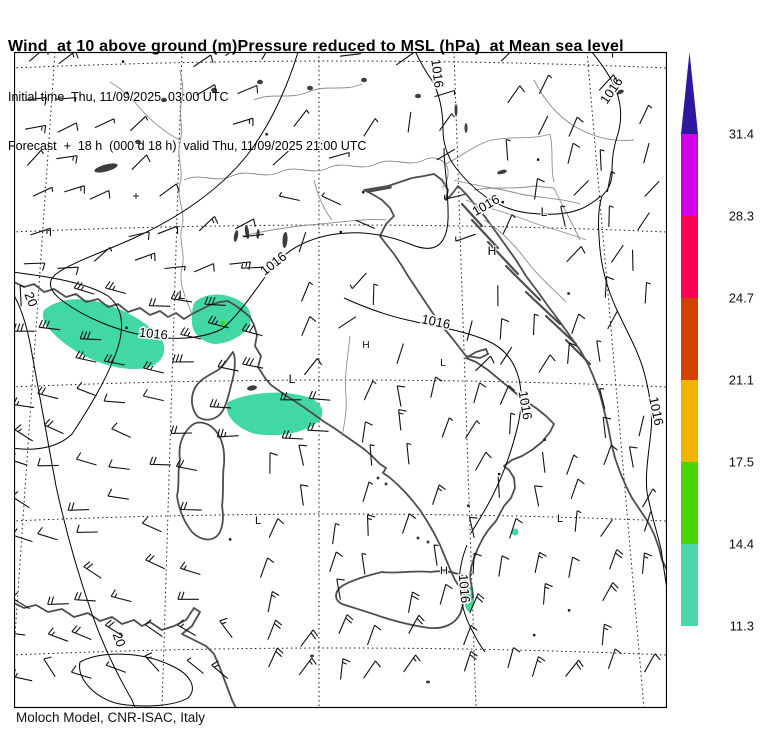 The image size is (760, 731). Describe the element at coordinates (741, 216) in the screenshot. I see `legend-tick-value: 28.3` at that location.